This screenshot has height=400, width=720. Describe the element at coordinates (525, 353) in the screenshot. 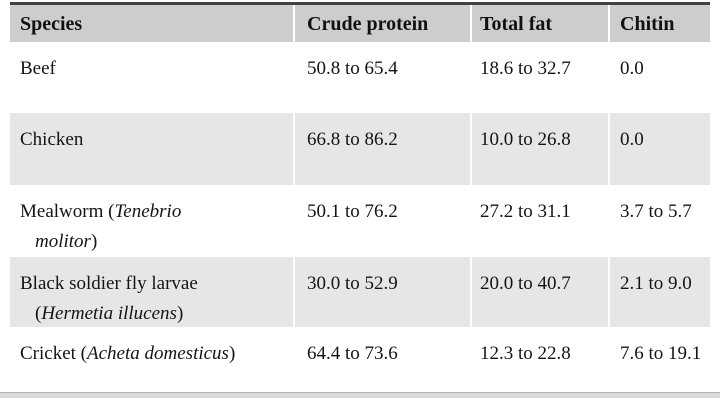

I see `total-fat-cell: 12.3 to 22.8` at that location.